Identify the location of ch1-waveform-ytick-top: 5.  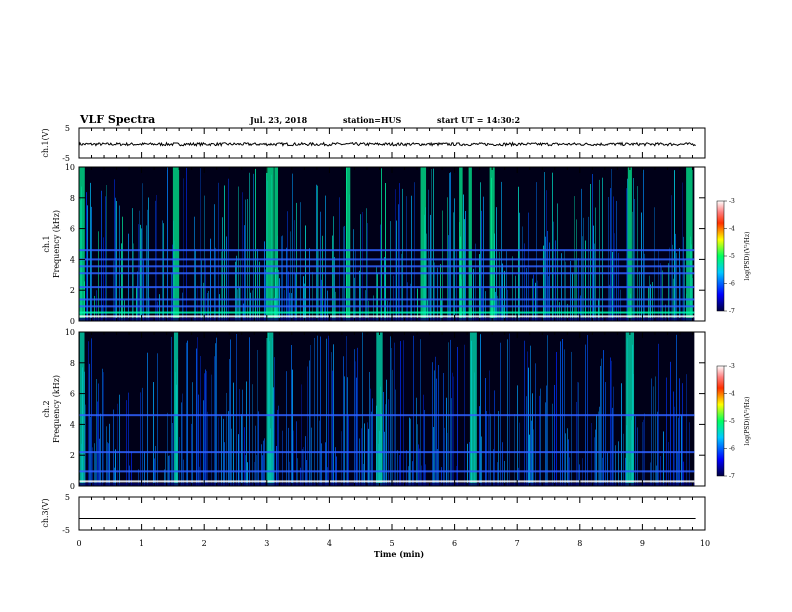
(67, 128).